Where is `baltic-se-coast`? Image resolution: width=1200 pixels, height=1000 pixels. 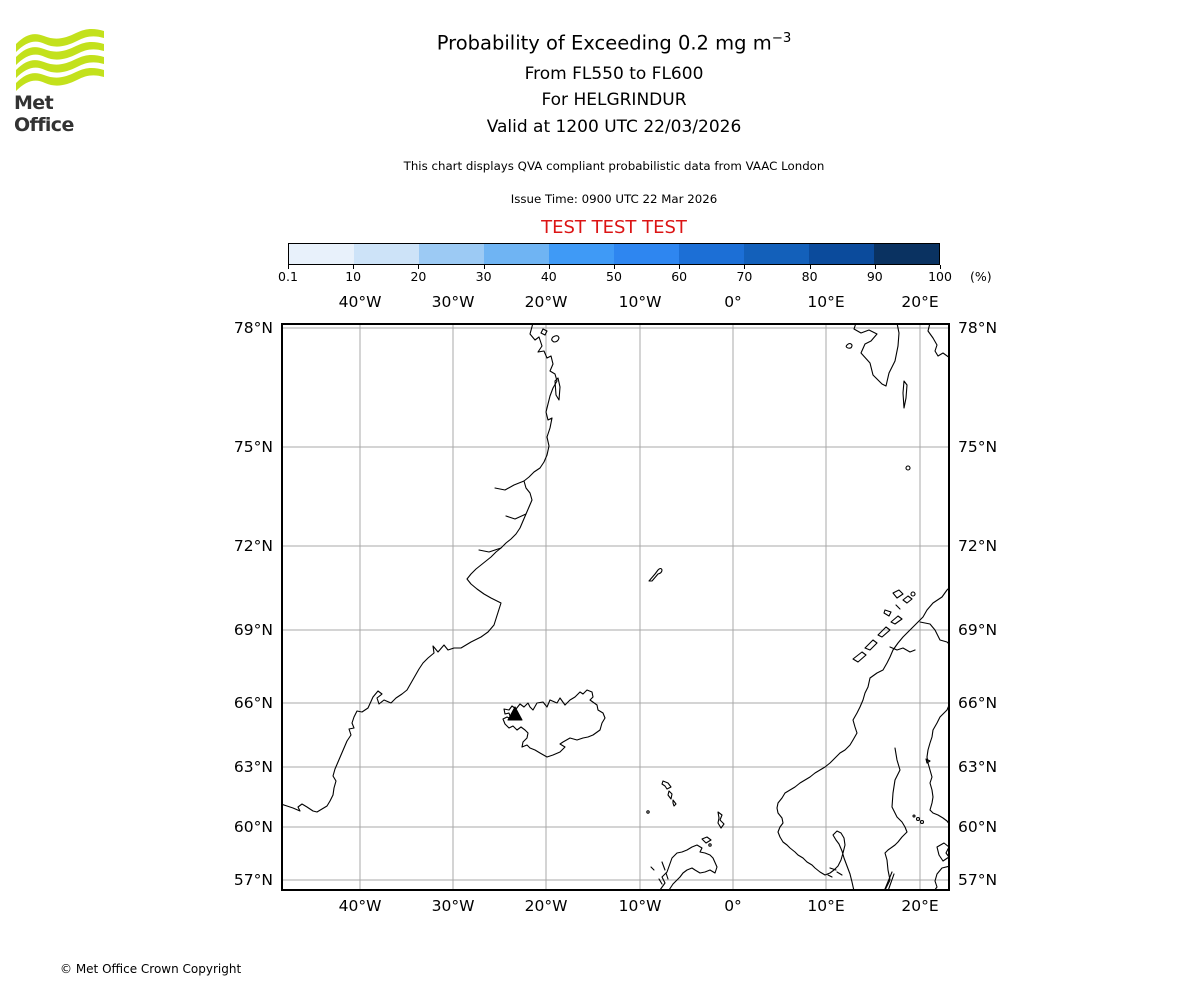 baltic-se-coast is located at coordinates (941, 878).